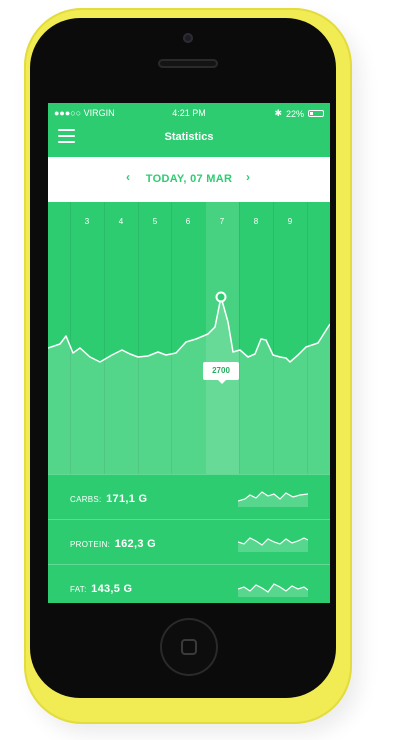 The image size is (403, 740). What do you see at coordinates (294, 113) in the screenshot?
I see `battery-percent: 22%` at bounding box center [294, 113].